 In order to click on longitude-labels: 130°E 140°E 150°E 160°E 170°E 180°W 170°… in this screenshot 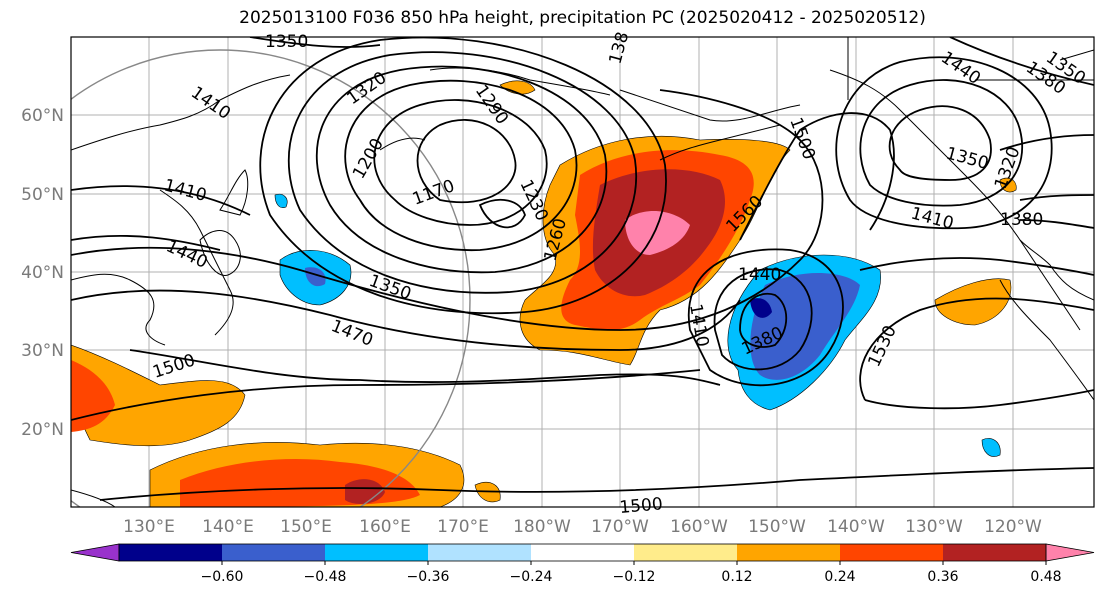, I will do `click(582, 527)`.